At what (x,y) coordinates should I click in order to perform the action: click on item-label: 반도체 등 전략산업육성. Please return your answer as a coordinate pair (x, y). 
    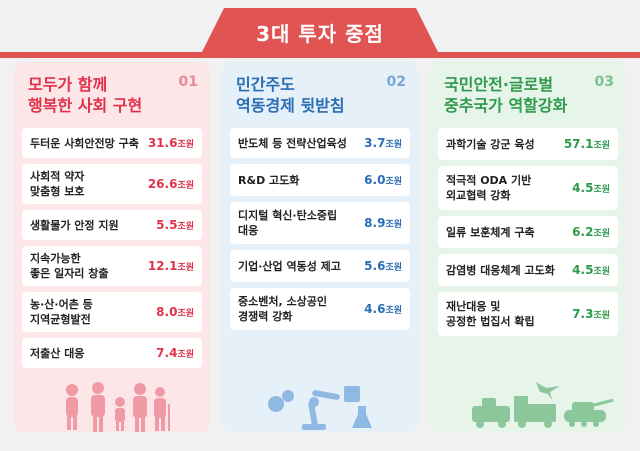
    Looking at the image, I should click on (292, 143).